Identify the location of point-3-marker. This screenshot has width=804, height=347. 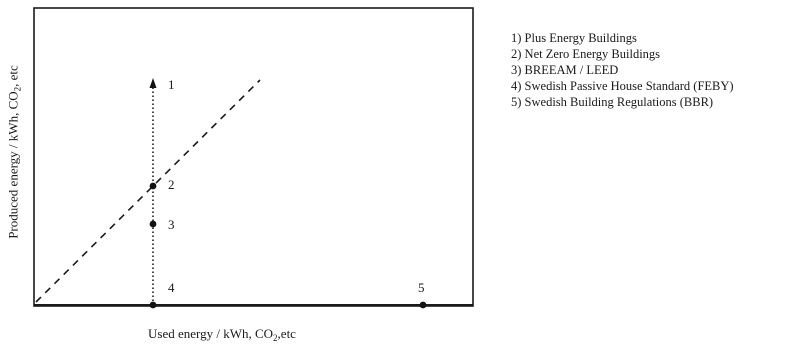
(153, 224).